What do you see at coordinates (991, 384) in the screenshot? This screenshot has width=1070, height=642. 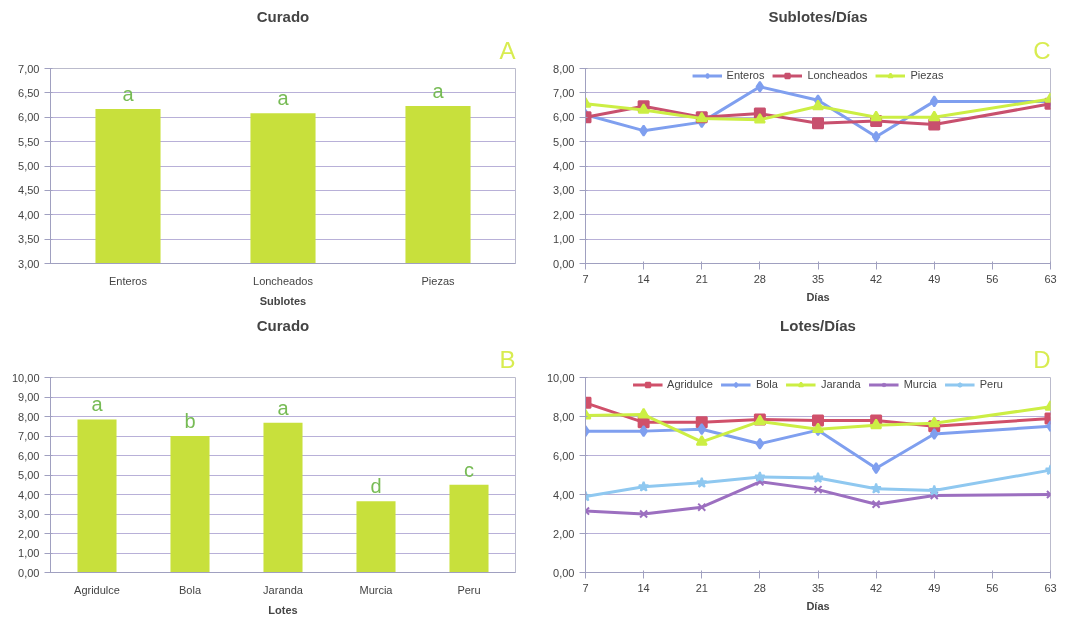 I see `legend-label: Peru` at bounding box center [991, 384].